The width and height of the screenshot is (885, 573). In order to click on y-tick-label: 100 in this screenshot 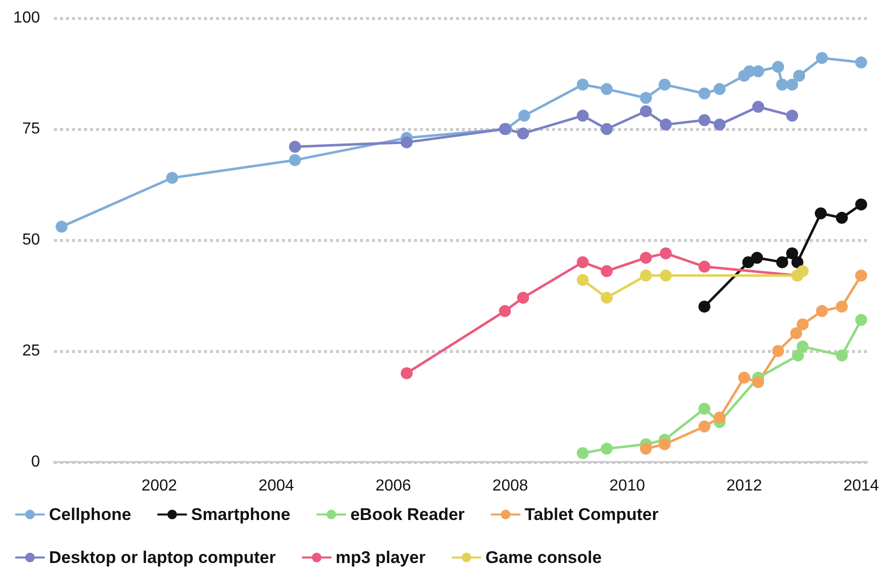, I will do `click(26, 18)`.